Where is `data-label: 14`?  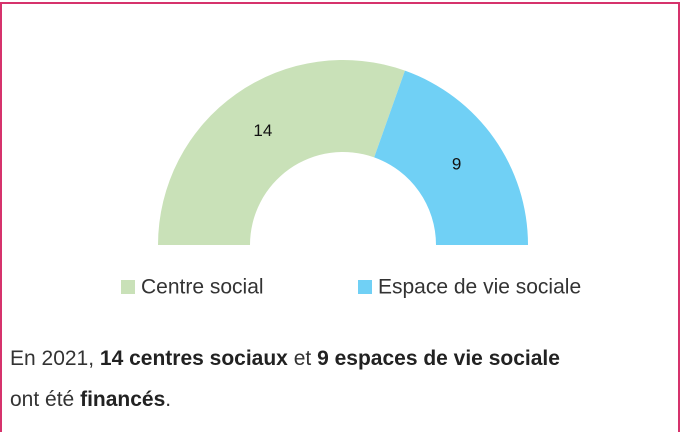
data-label: 14 is located at coordinates (262, 130).